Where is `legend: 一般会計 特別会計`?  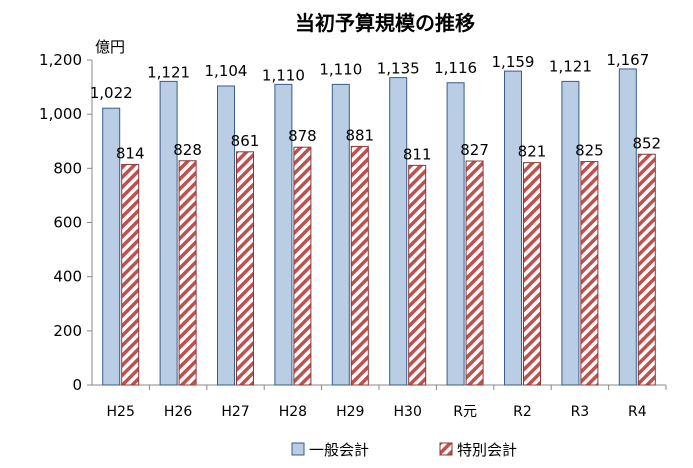 legend: 一般会計 特別会計 is located at coordinates (404, 450).